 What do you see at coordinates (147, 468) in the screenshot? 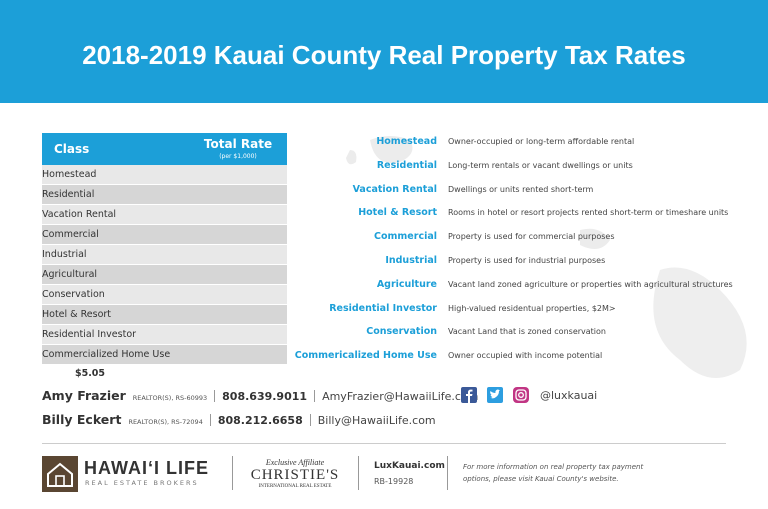
I see `logo-name: HAWAI‘I LIFE` at bounding box center [147, 468].